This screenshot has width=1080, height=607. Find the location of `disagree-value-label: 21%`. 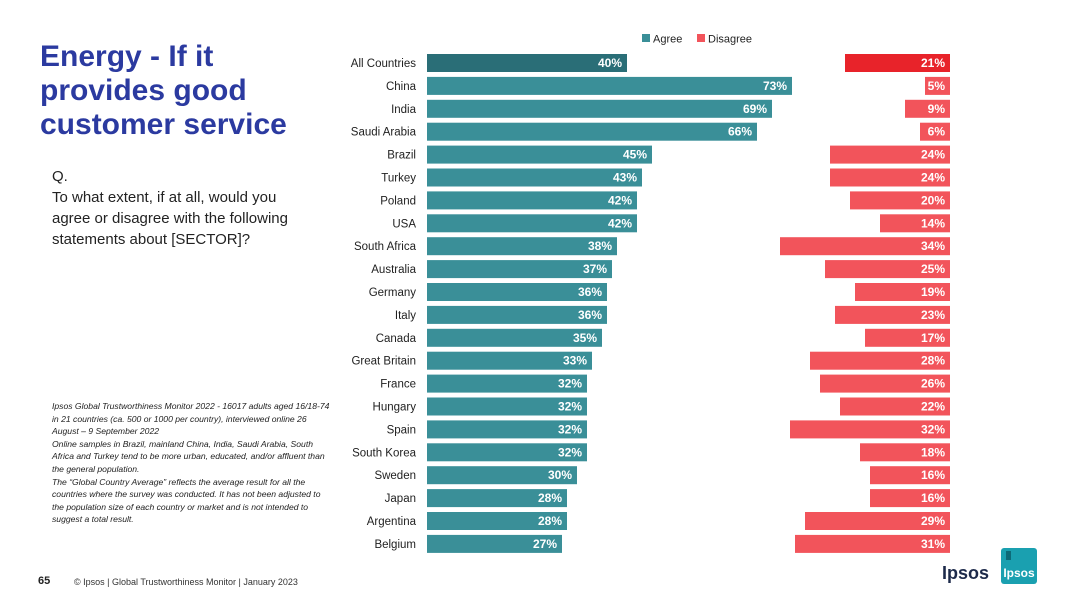

disagree-value-label: 21% is located at coordinates (933, 63).